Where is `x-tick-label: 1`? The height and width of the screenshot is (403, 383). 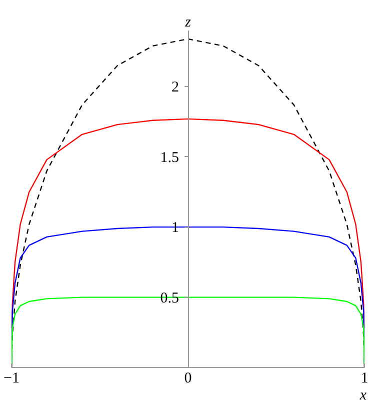 x-tick-label: 1 is located at coordinates (364, 378).